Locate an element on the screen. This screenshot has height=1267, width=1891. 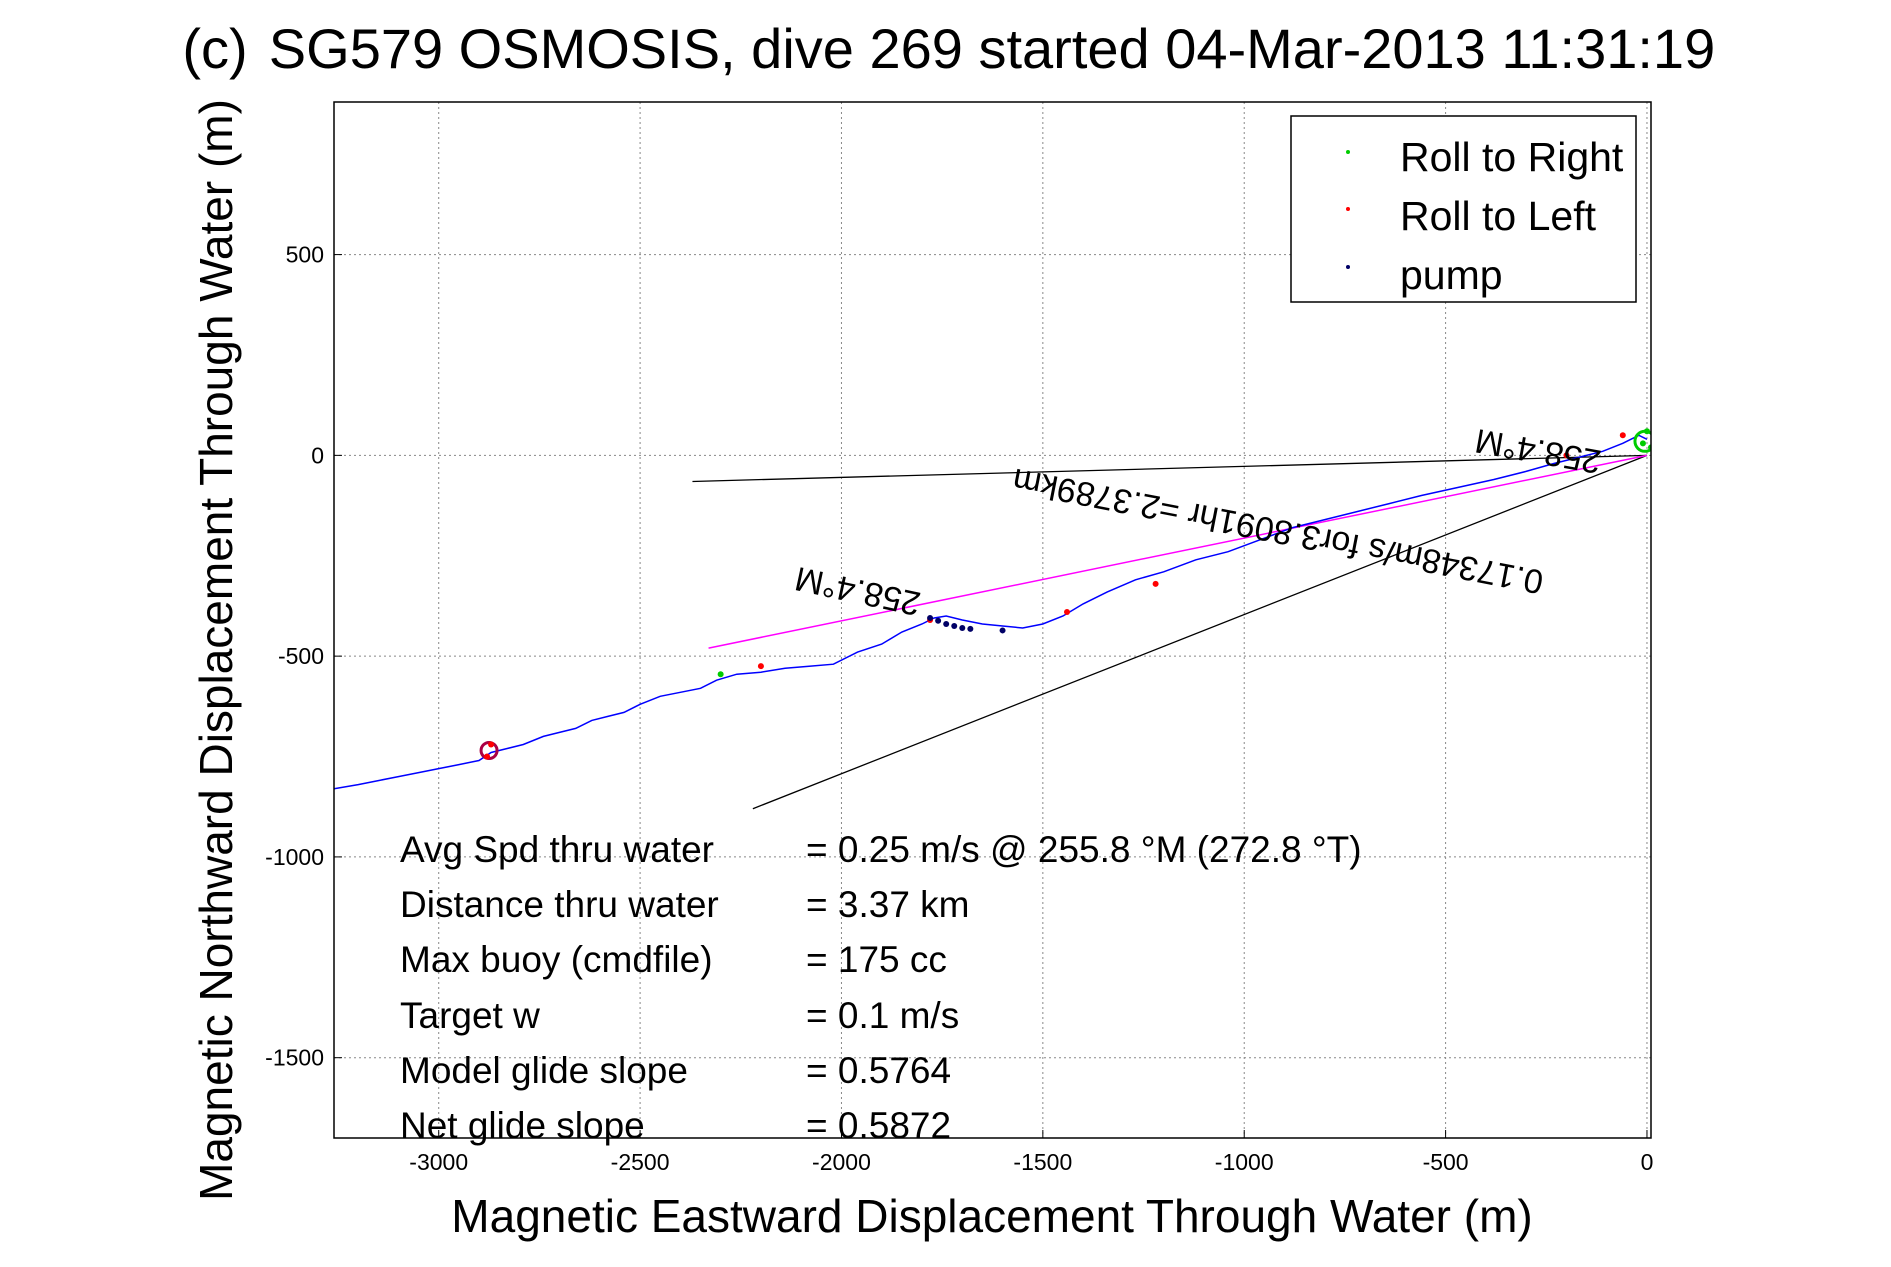
stats-label-target-w: Target w is located at coordinates (470, 1015).